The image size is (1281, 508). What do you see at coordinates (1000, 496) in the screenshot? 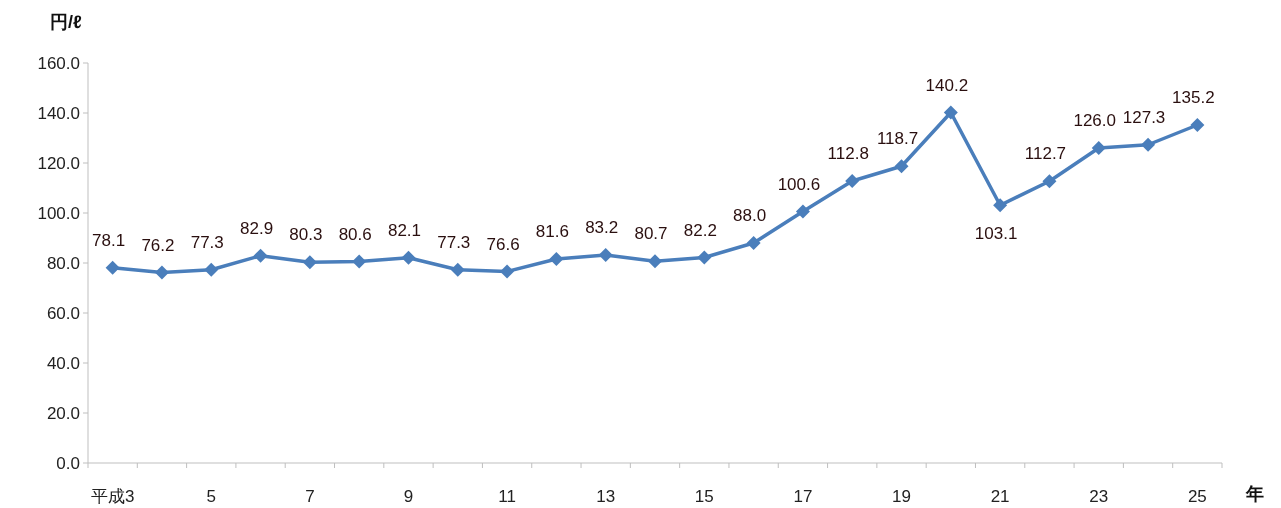
I see `x-tick-label: 21` at bounding box center [1000, 496].